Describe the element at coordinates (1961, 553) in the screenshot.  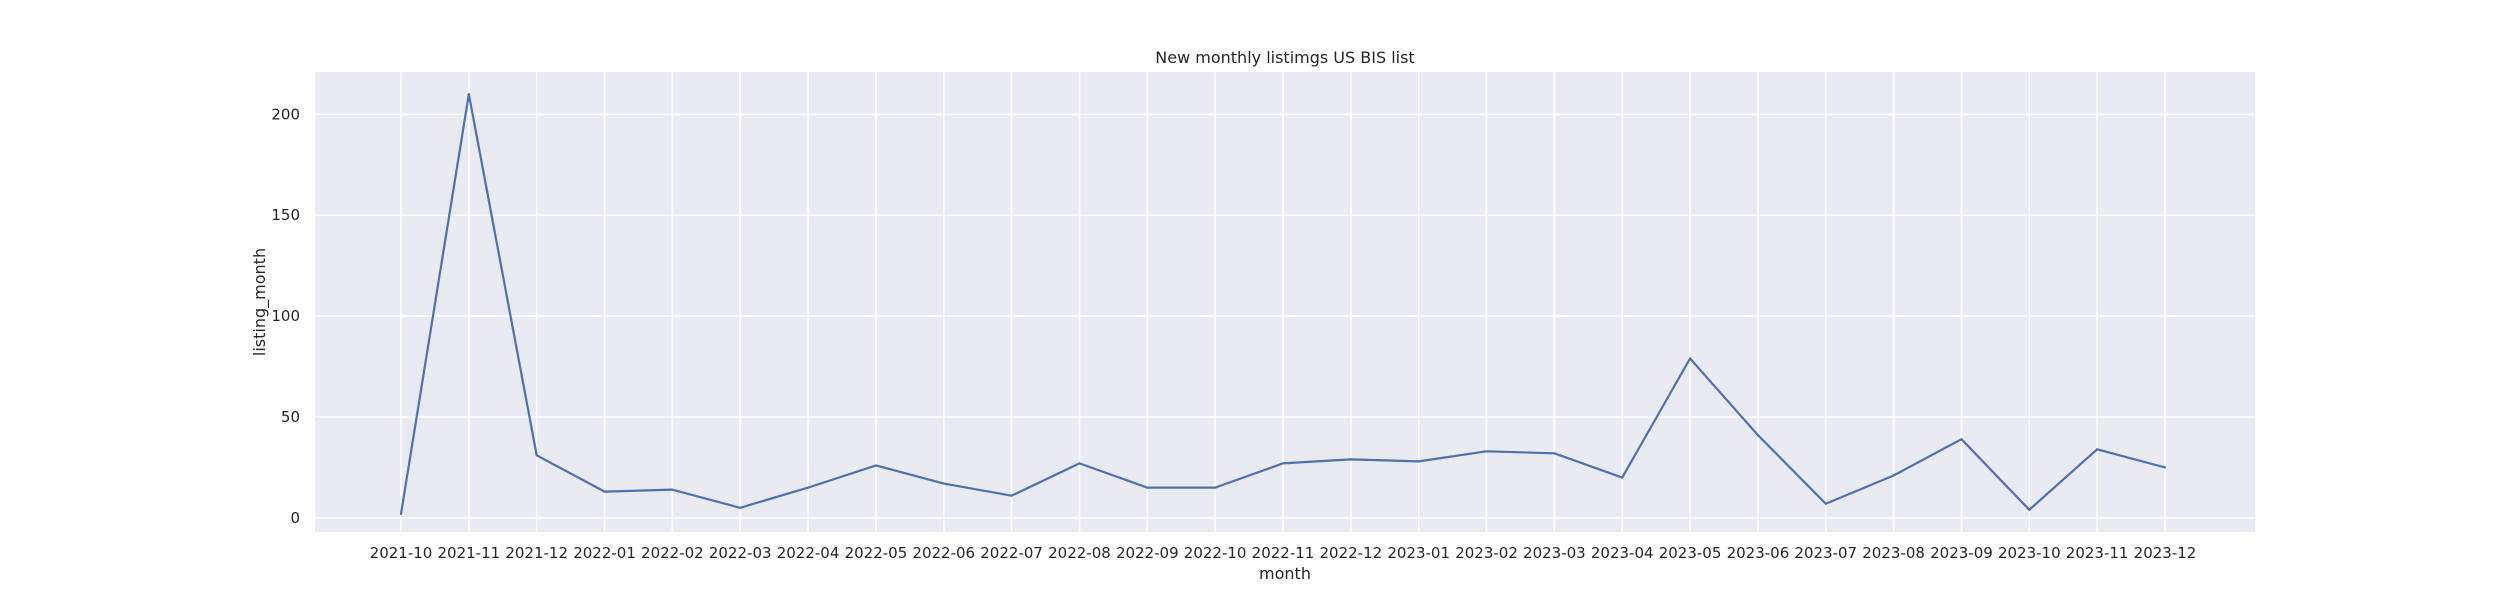
I see `x-tick-label: 2023-09` at that location.